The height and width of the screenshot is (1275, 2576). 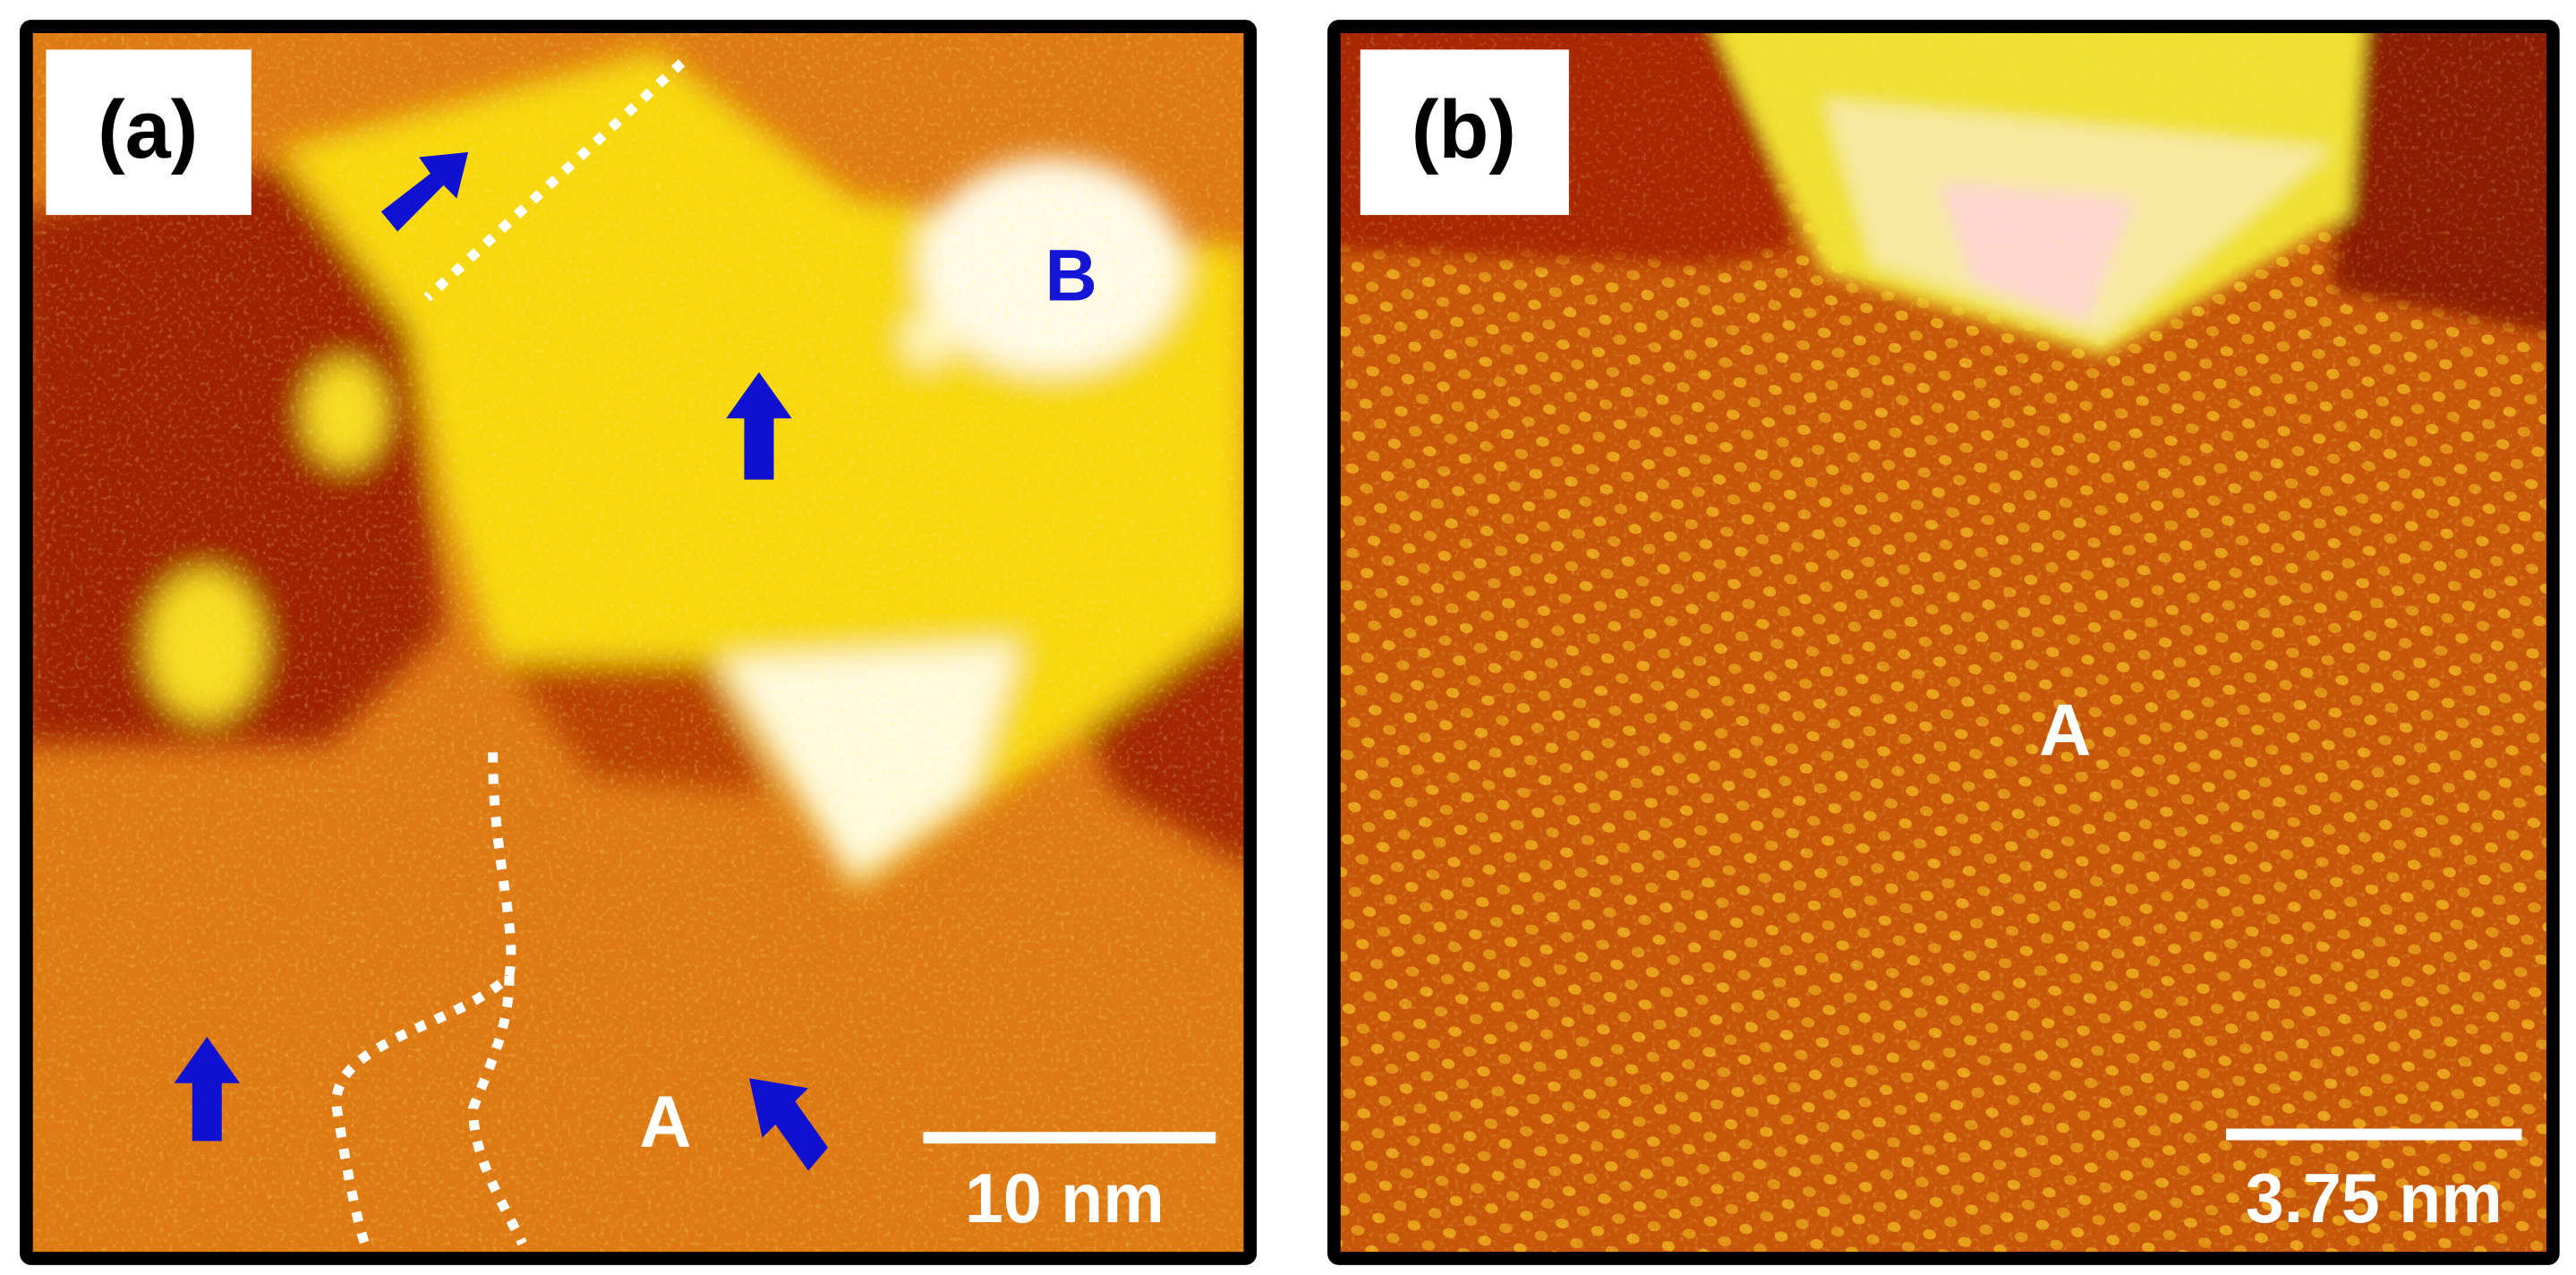 I want to click on panel-label: (b), so click(x=1464, y=129).